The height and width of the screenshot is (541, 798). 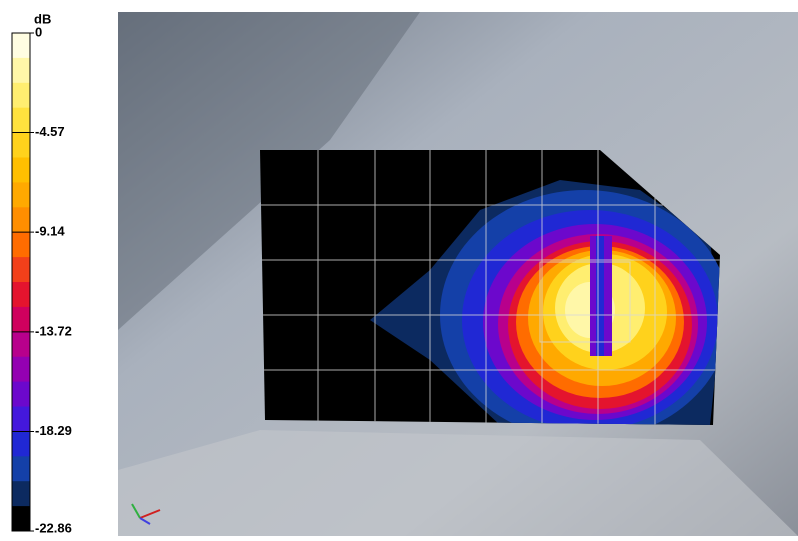 What do you see at coordinates (50, 231) in the screenshot?
I see `tick-label: -9.14` at bounding box center [50, 231].